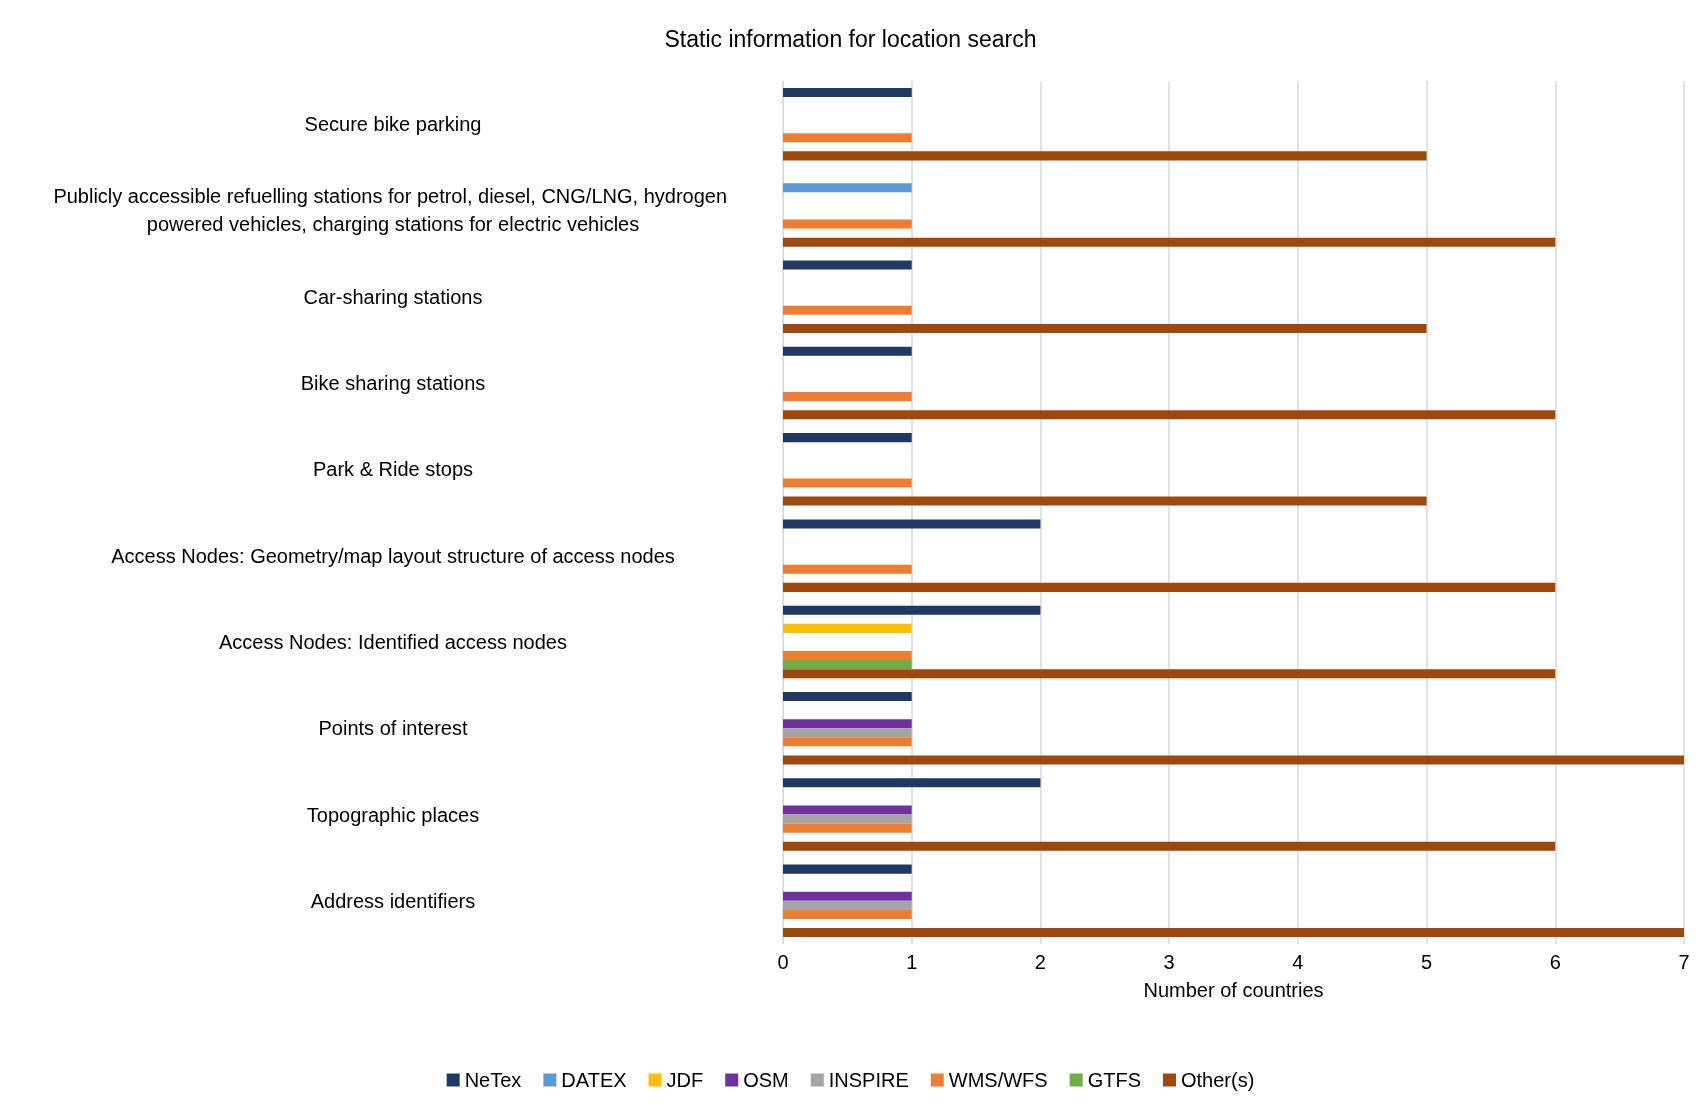  I want to click on x-tick-label: 6, so click(1555, 962).